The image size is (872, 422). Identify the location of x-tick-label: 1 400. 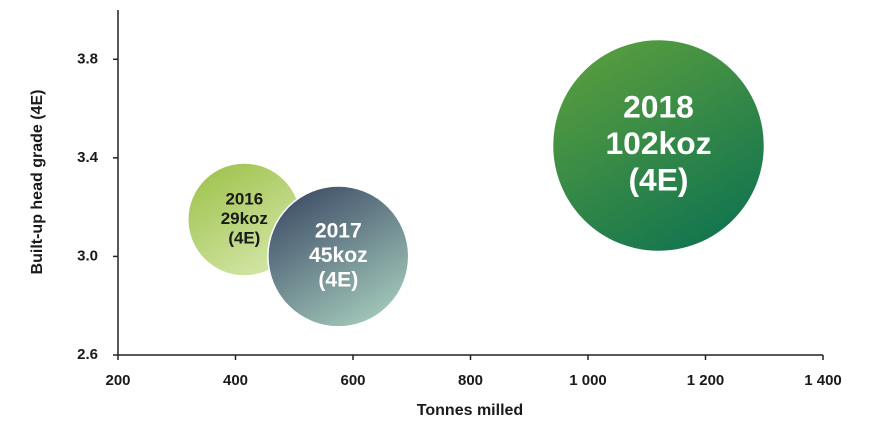
(823, 380).